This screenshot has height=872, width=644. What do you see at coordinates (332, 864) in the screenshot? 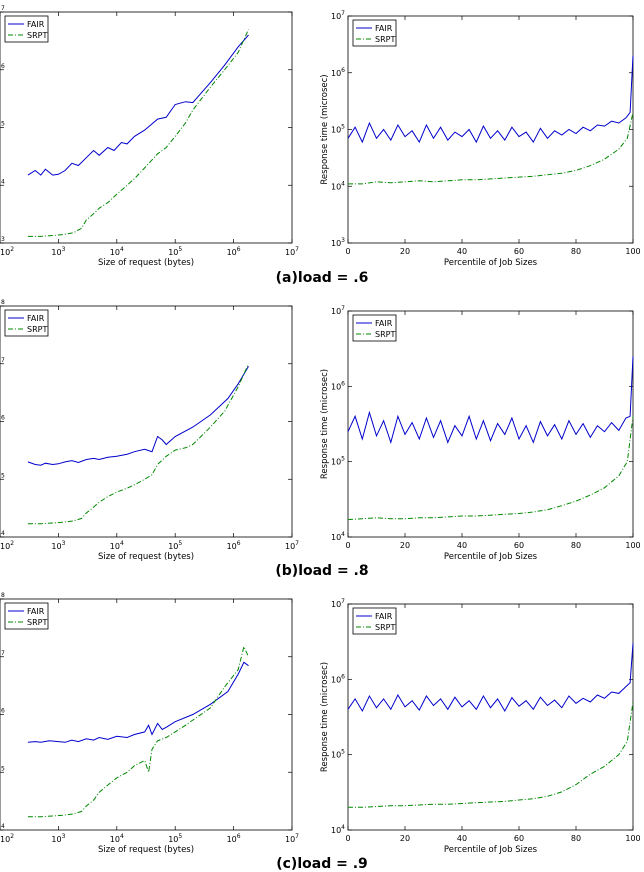
I see `caption-c-text: load = .9` at bounding box center [332, 864].